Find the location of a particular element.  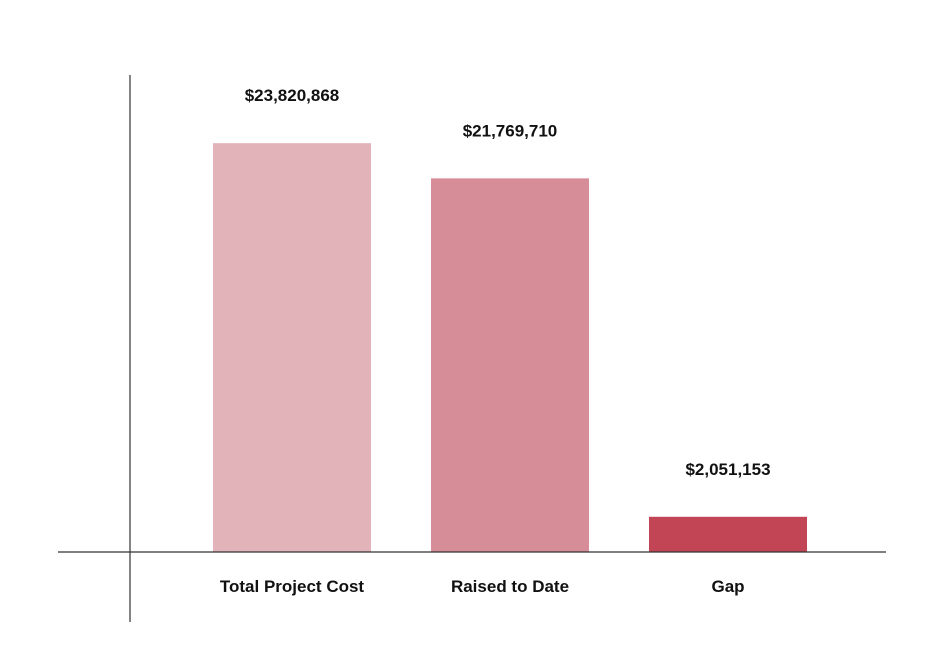

bar-gap is located at coordinates (728, 534).